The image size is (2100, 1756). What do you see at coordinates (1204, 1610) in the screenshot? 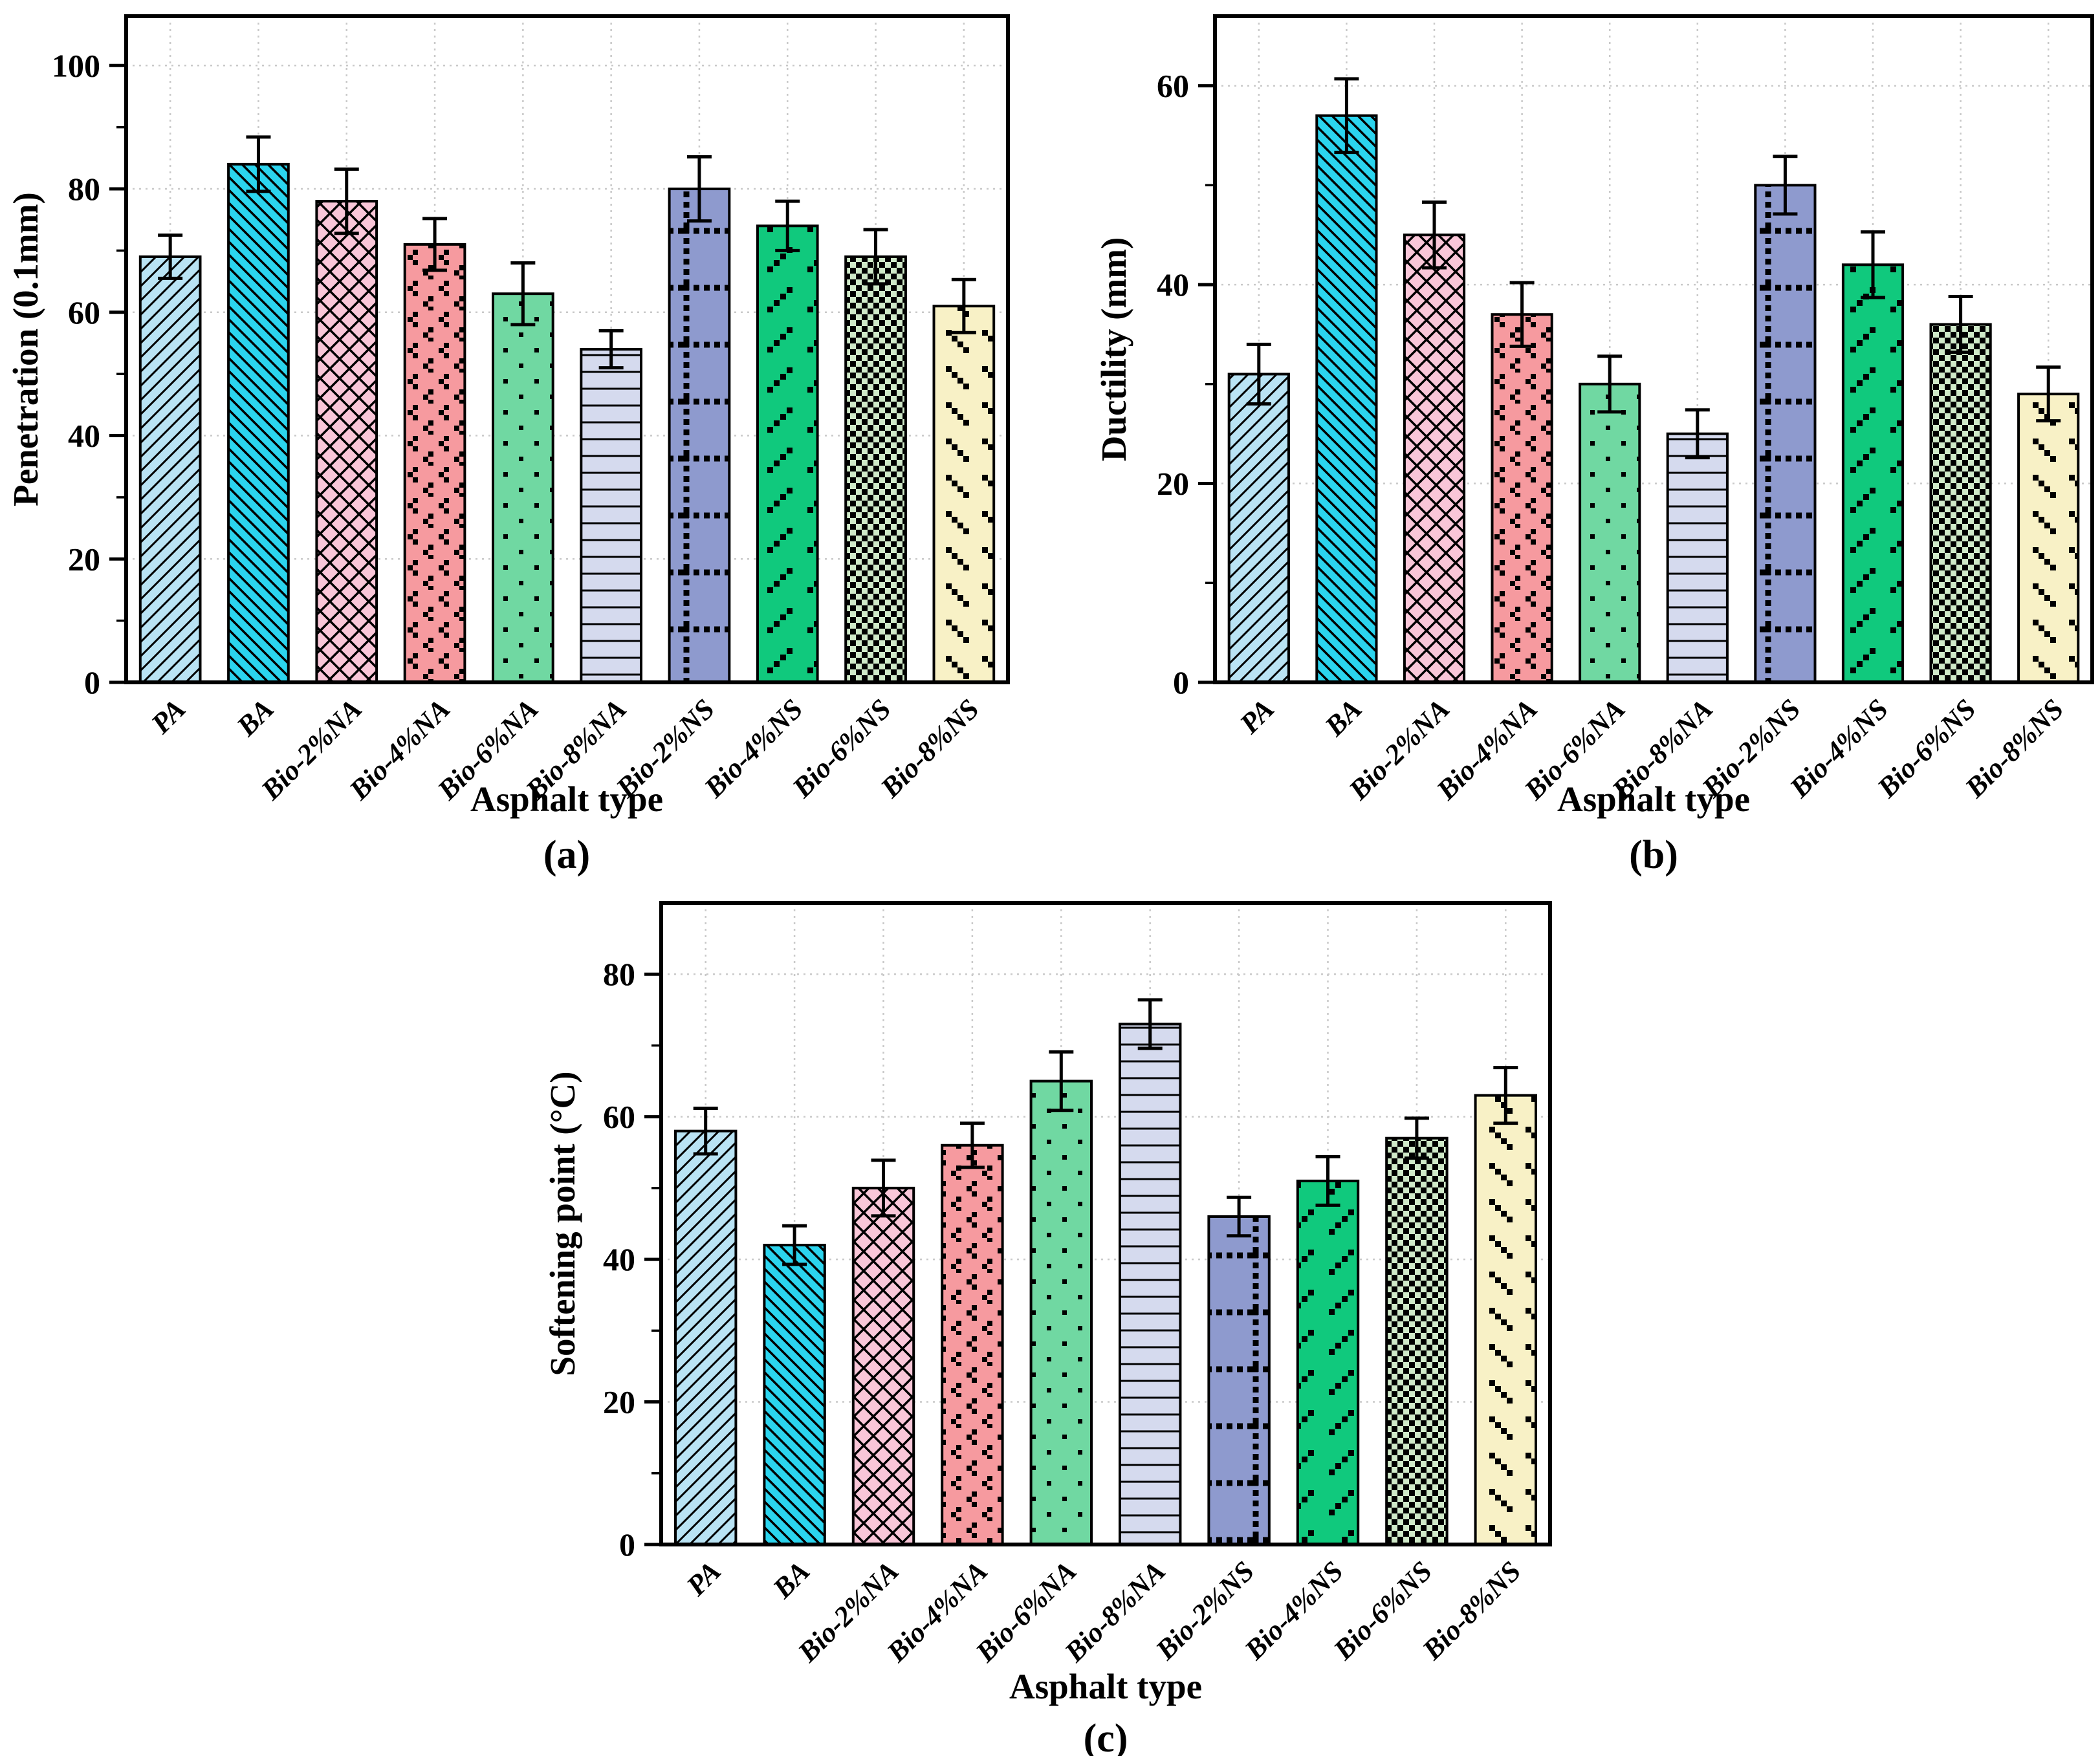
I see `x-tick-label-Bio-2%NS: Bio-2%NS` at bounding box center [1204, 1610].